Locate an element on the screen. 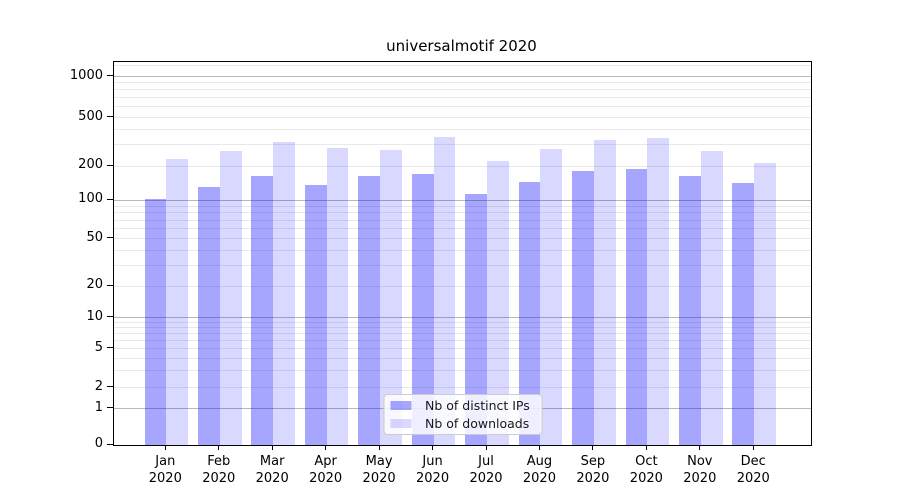 The height and width of the screenshot is (500, 900). bar-distinct-ips-jul is located at coordinates (476, 319).